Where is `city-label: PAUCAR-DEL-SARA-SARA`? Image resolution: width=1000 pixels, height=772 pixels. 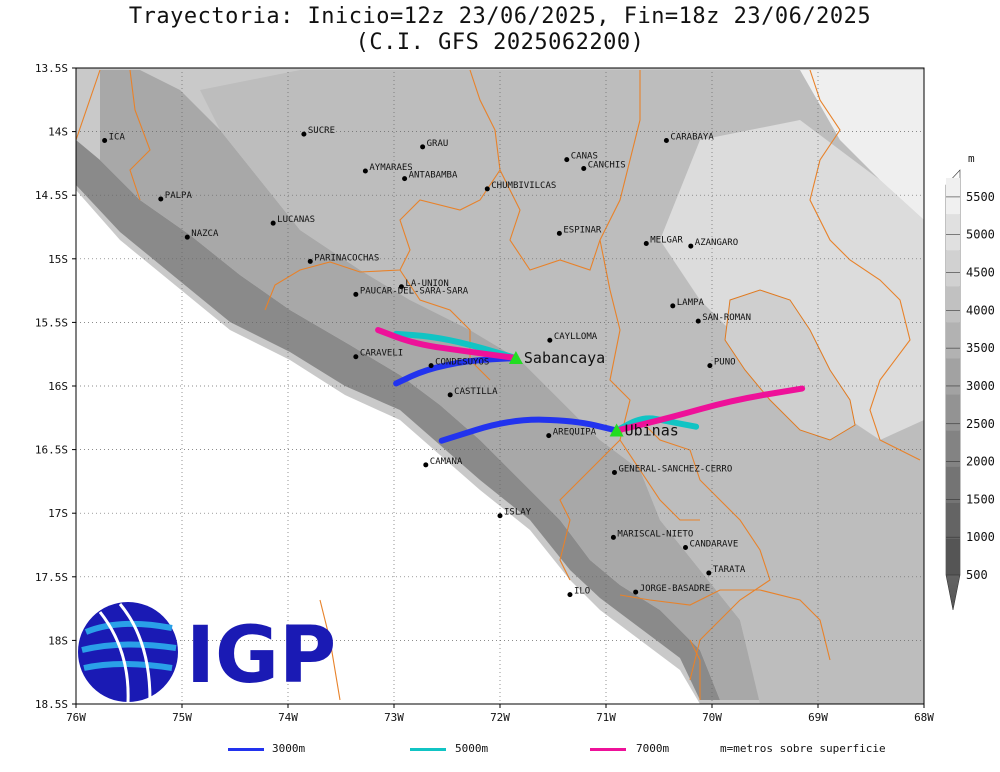
city-label: PAUCAR-DEL-SARA-SARA is located at coordinates (414, 291).